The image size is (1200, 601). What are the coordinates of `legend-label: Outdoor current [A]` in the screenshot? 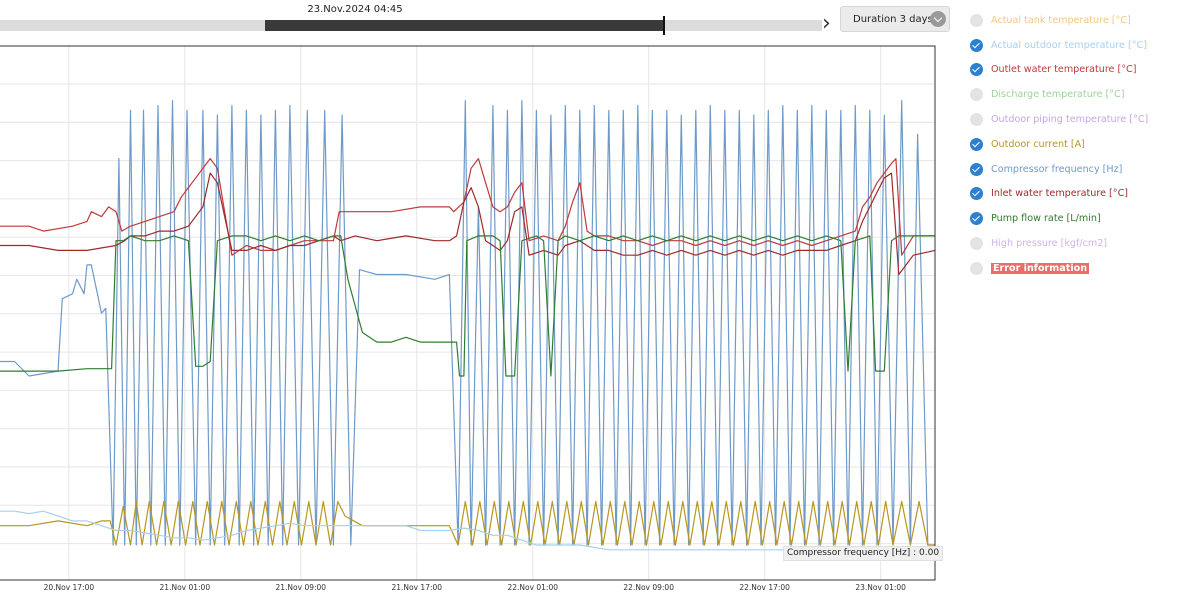 It's located at (1038, 144).